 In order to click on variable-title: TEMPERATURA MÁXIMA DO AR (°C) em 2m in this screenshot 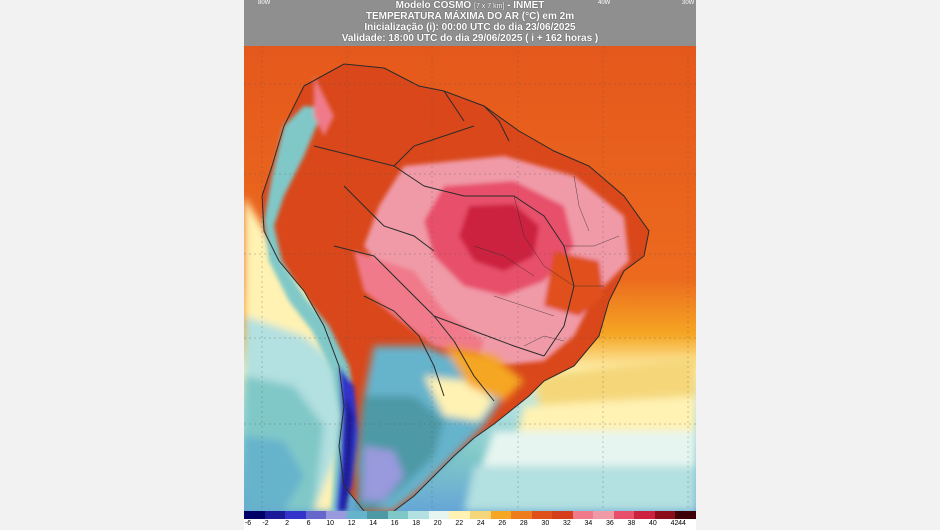, I will do `click(470, 16)`.